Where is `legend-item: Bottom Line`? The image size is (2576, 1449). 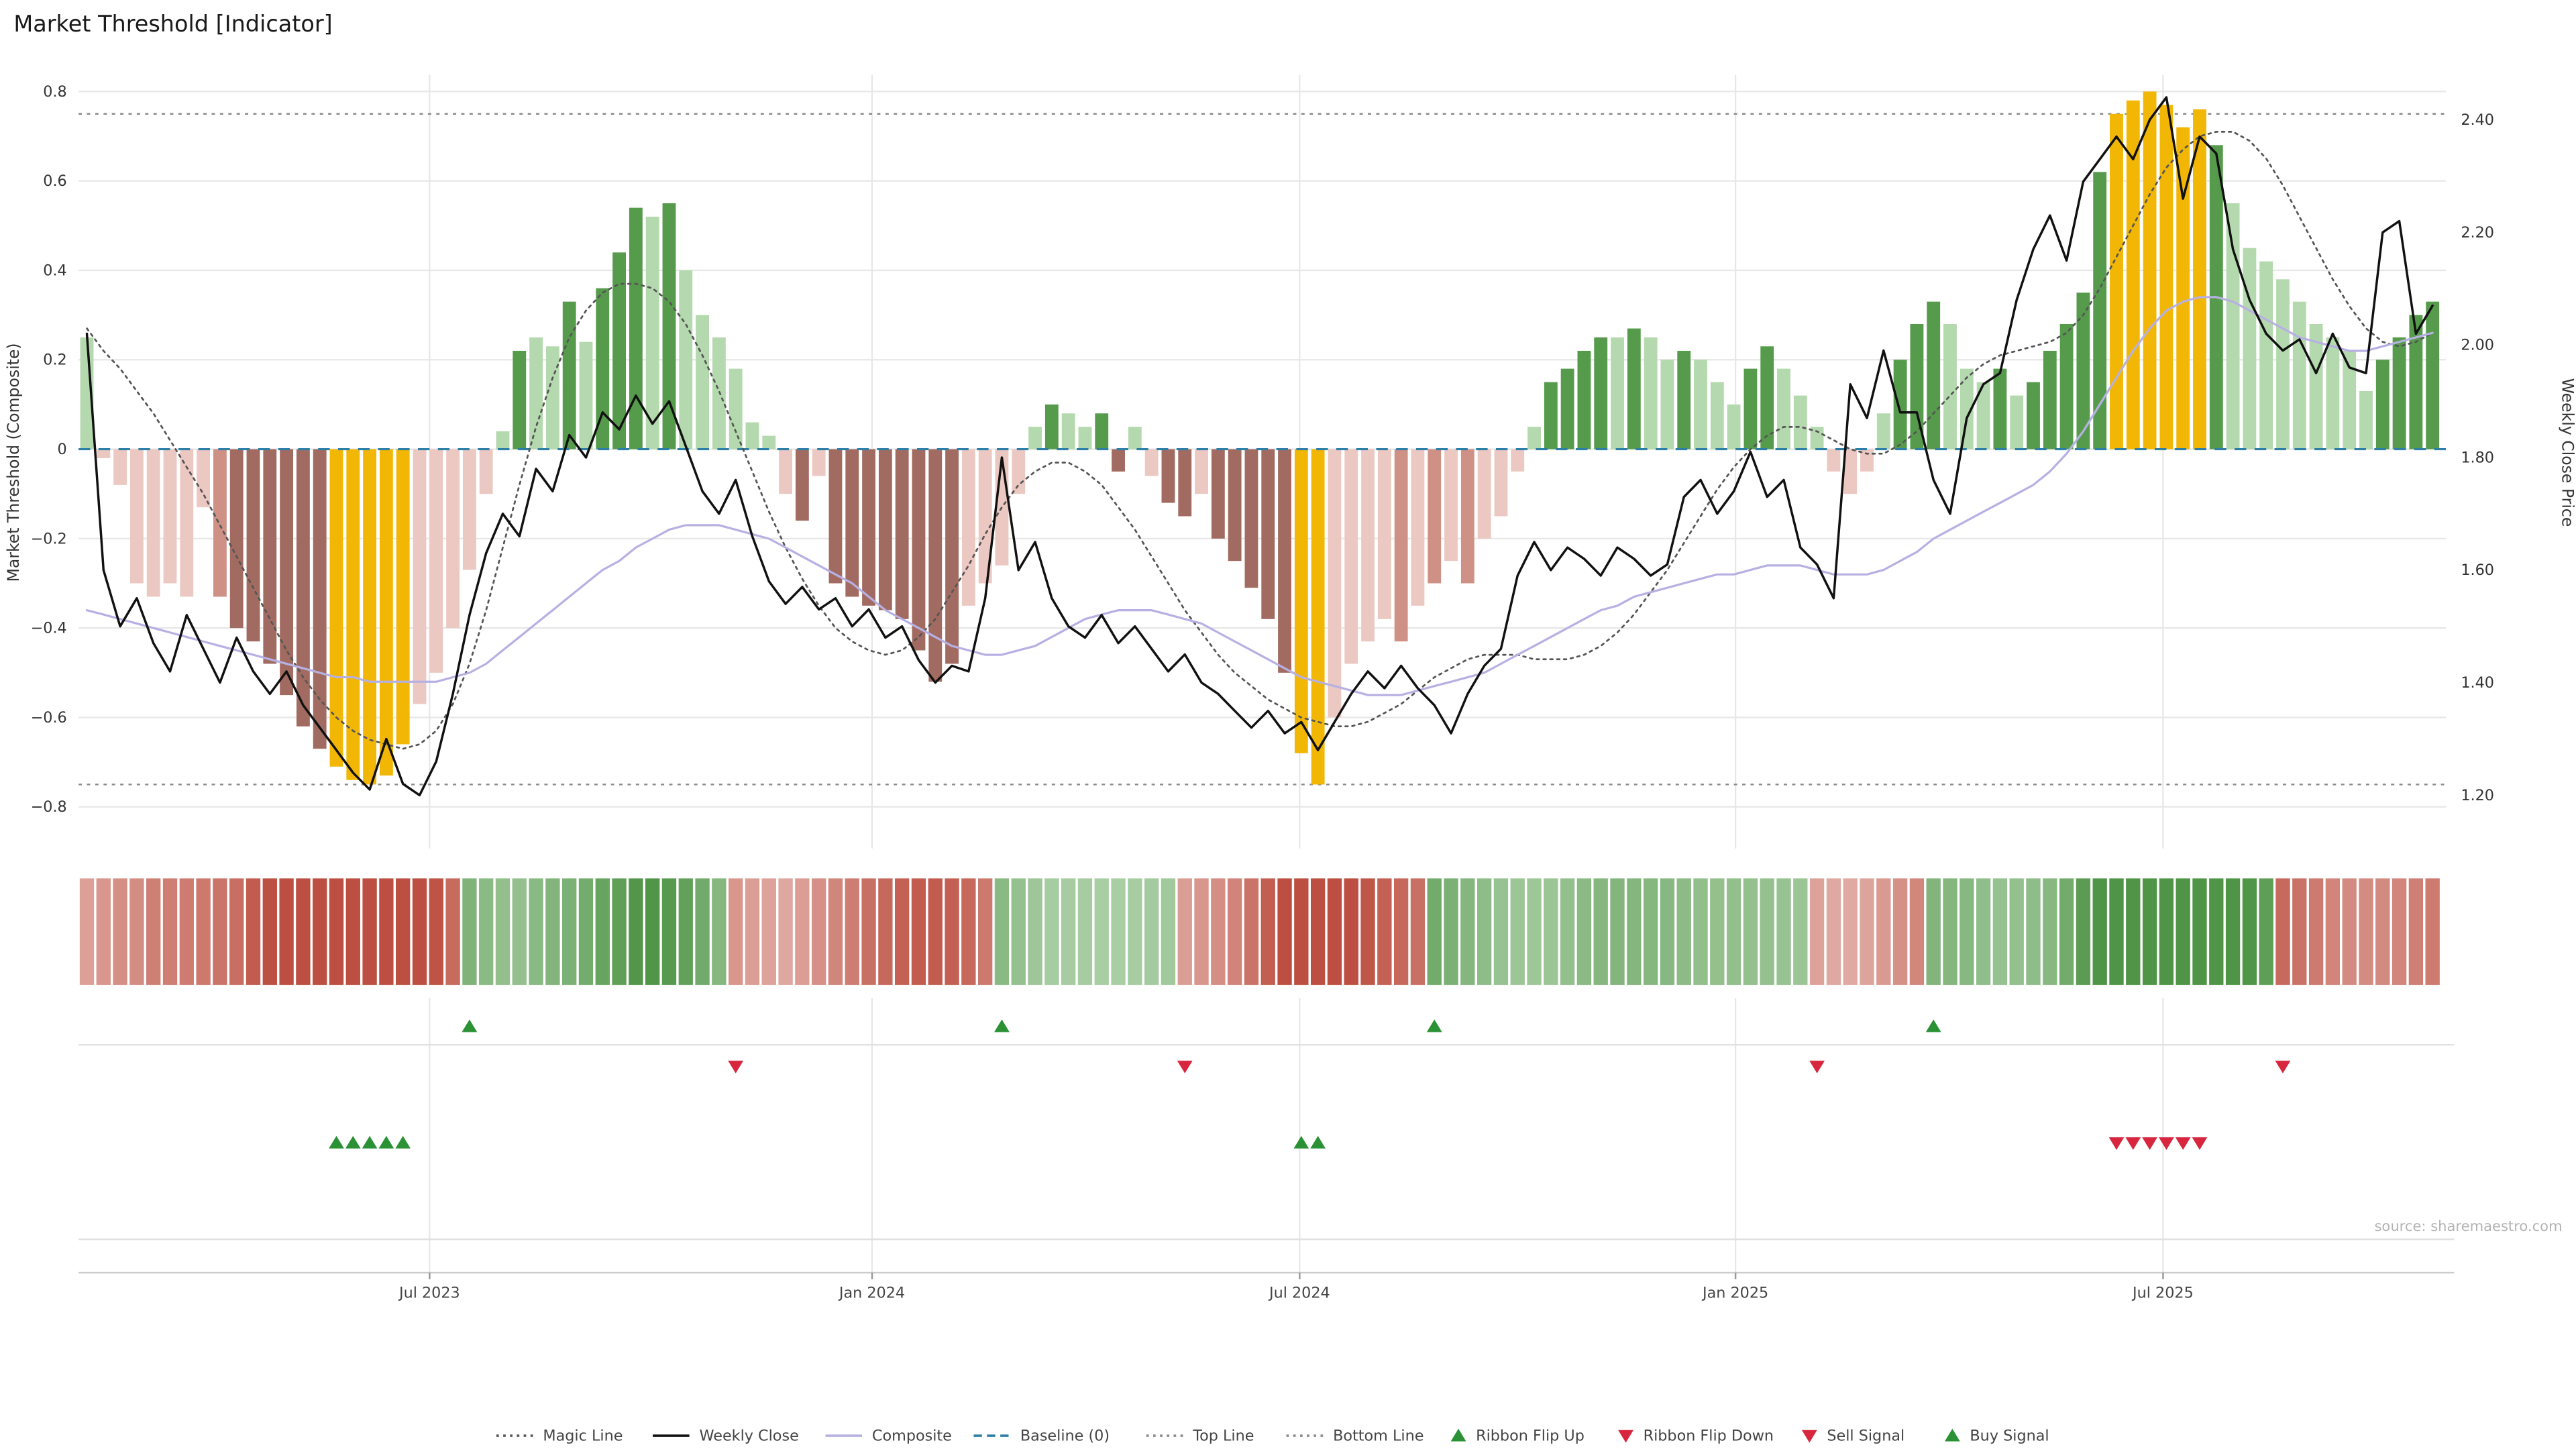 legend-item: Bottom Line is located at coordinates (1355, 1436).